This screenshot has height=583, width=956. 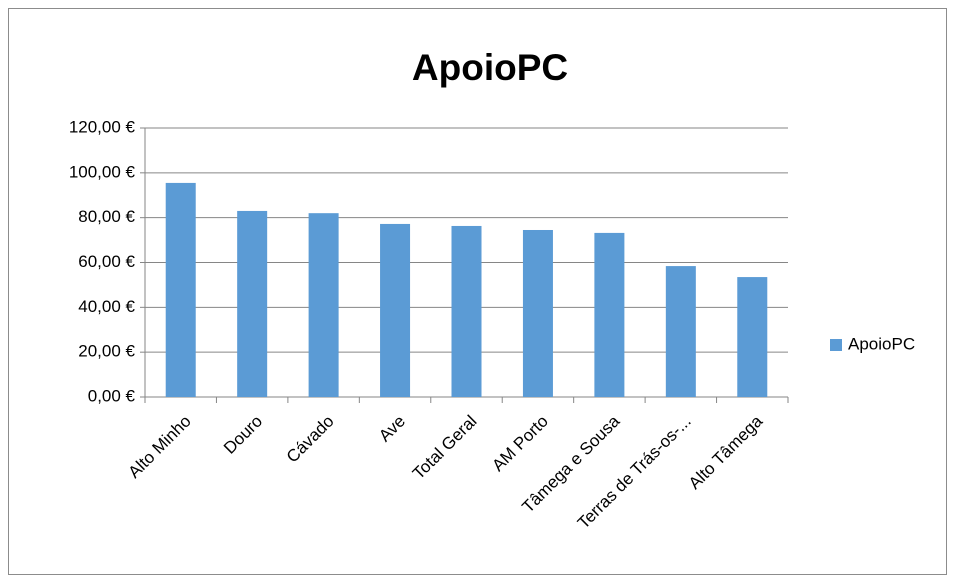 What do you see at coordinates (106, 261) in the screenshot?
I see `y-tick-label: 60,00 €` at bounding box center [106, 261].